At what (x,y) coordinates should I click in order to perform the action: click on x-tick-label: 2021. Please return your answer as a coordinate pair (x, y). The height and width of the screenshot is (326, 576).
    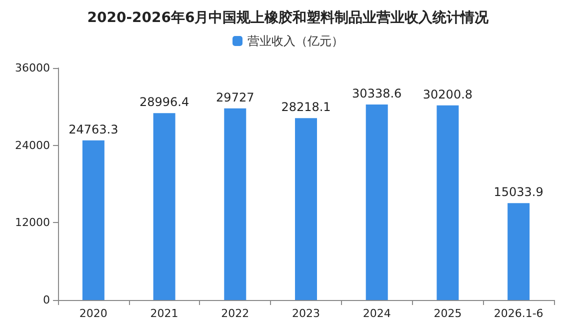
    Looking at the image, I should click on (164, 313).